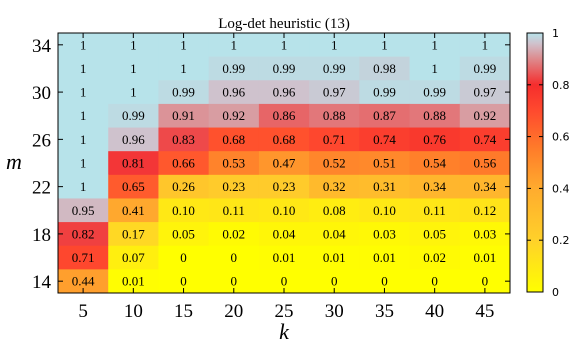 The height and width of the screenshot is (345, 581). What do you see at coordinates (83, 281) in the screenshot?
I see `cell-value-label: 0.44` at bounding box center [83, 281].